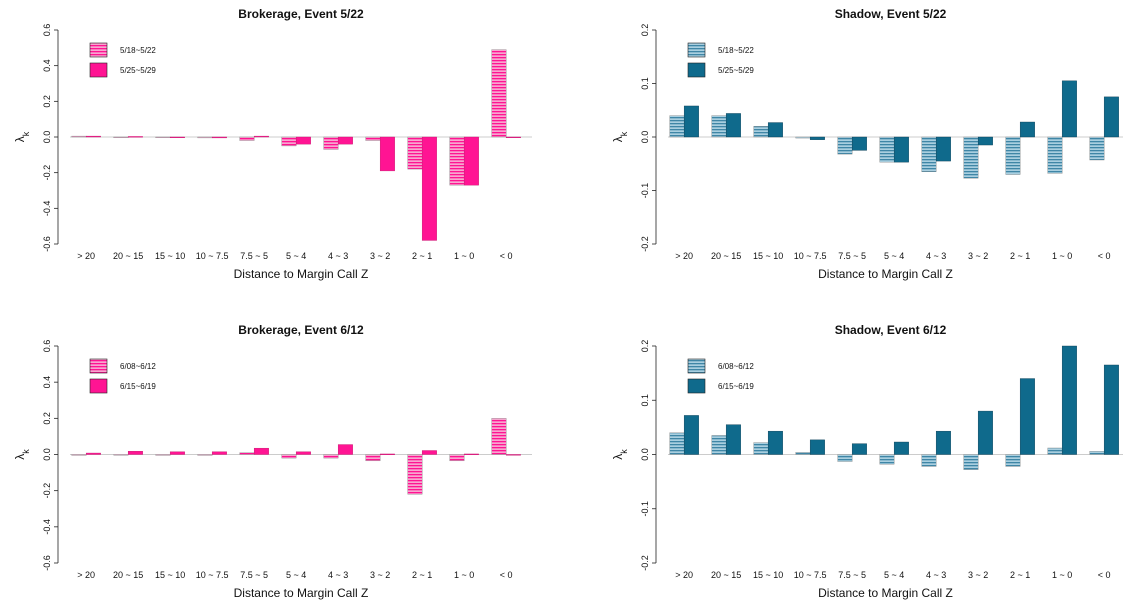 The image size is (1123, 603). What do you see at coordinates (1020, 256) in the screenshot?
I see `x-tick-label: 2 ~ 1` at bounding box center [1020, 256].